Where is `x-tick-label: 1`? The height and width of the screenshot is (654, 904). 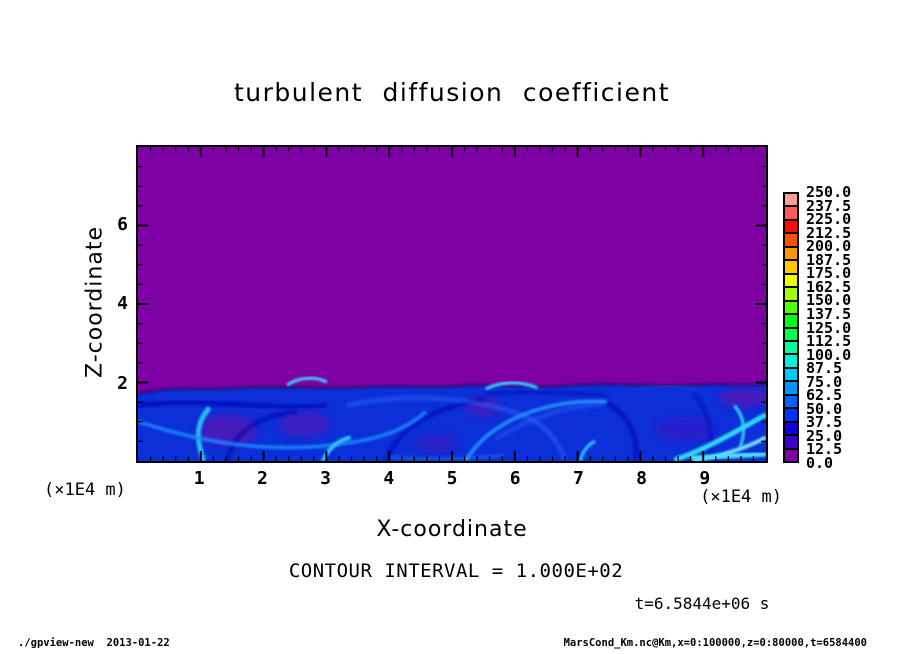 x-tick-label: 1 is located at coordinates (199, 478).